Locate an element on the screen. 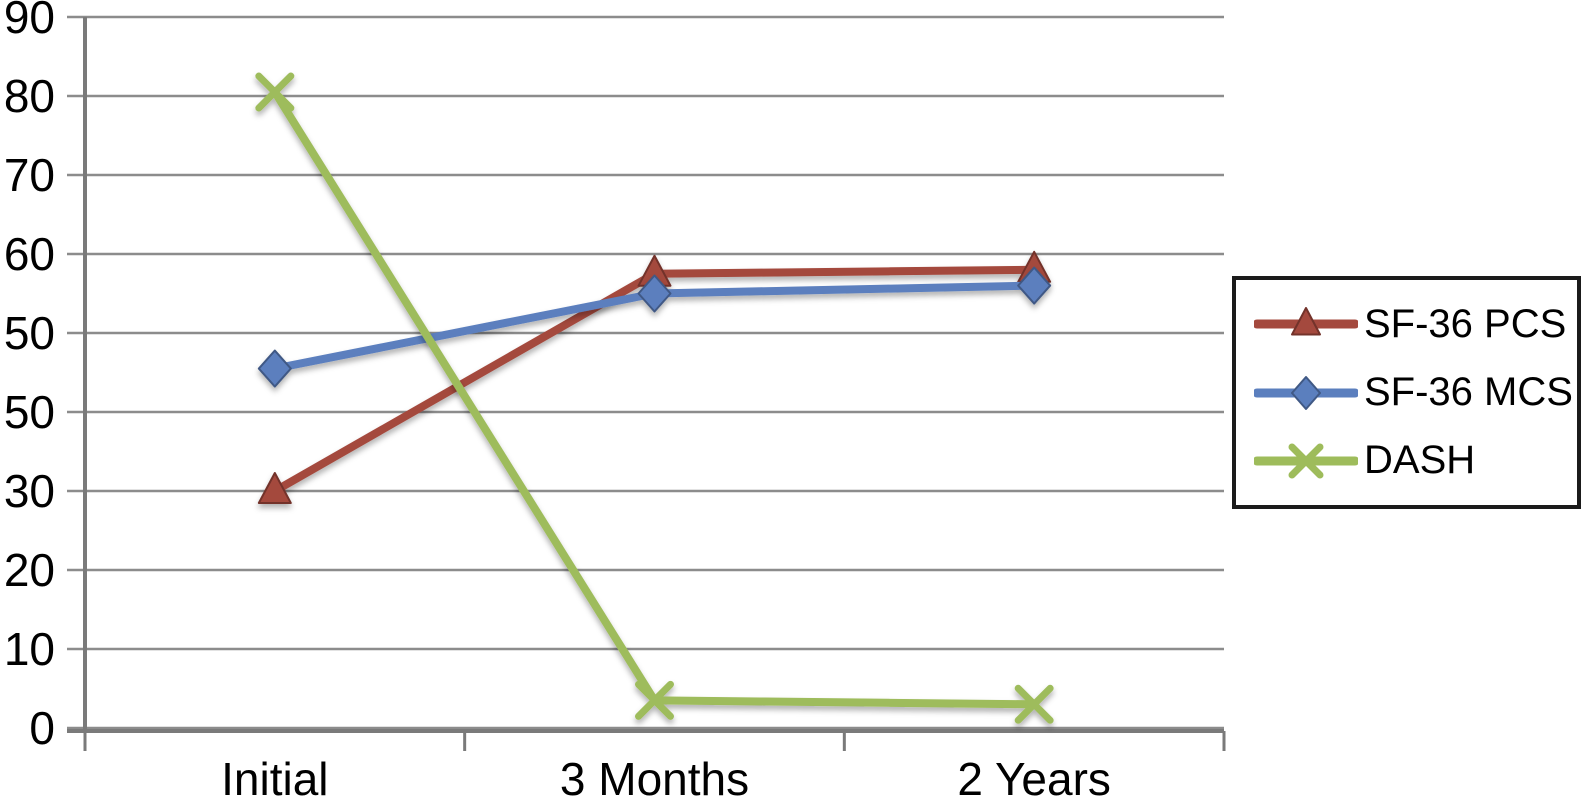 This screenshot has height=811, width=1586. y-axis-tick-label: 90 is located at coordinates (29, 21).